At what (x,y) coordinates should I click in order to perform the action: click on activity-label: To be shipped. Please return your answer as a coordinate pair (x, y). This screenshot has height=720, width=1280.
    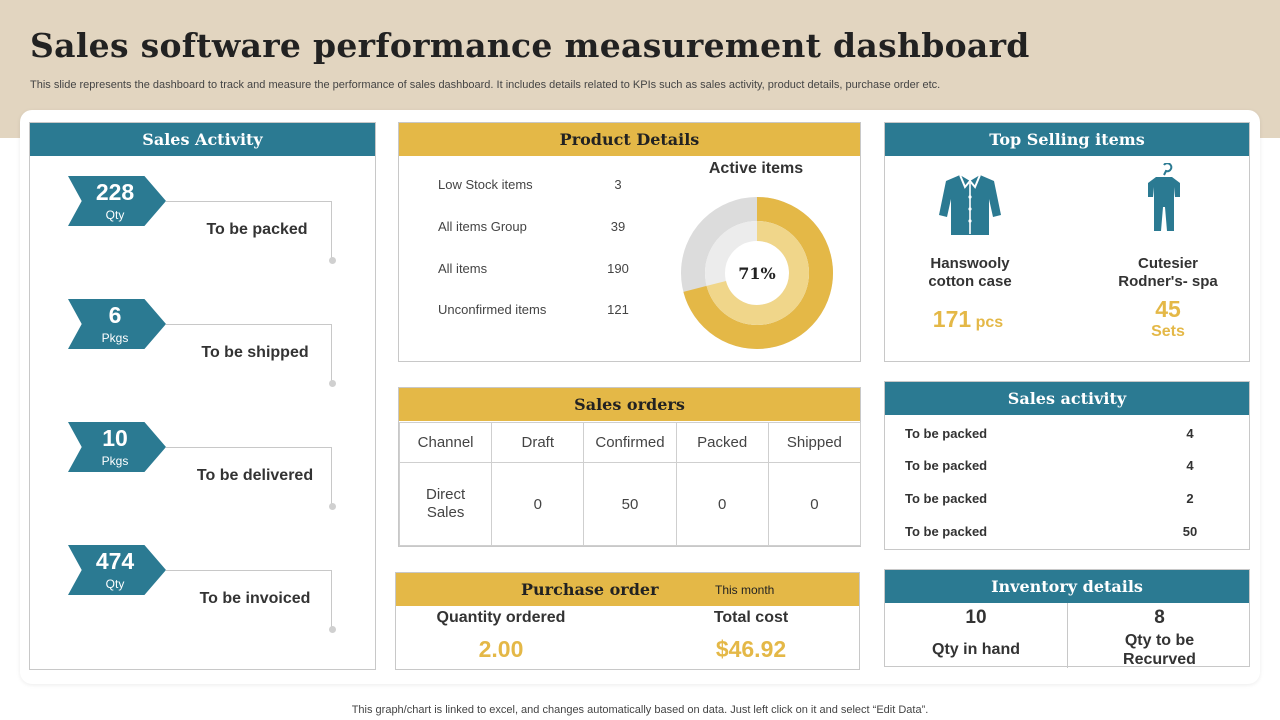
    Looking at the image, I should click on (255, 352).